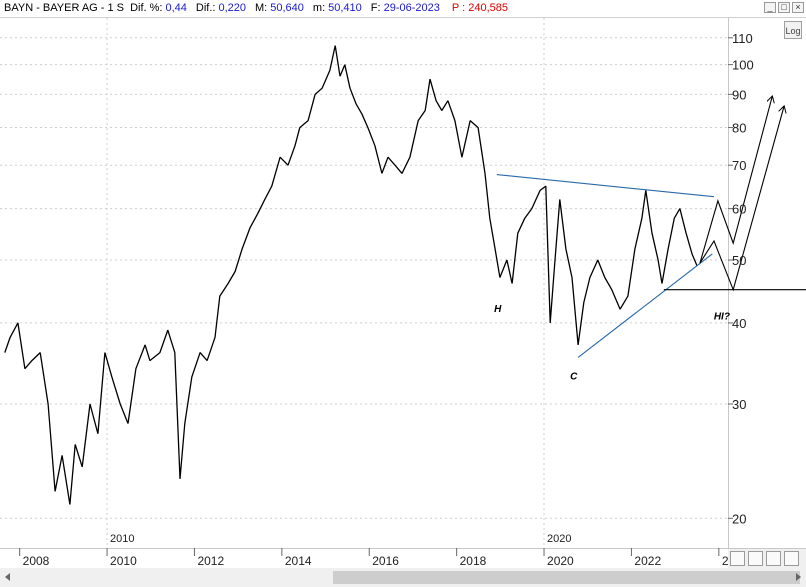 This screenshot has height=587, width=806. What do you see at coordinates (647, 561) in the screenshot?
I see `x-tick-label: 2022` at bounding box center [647, 561].